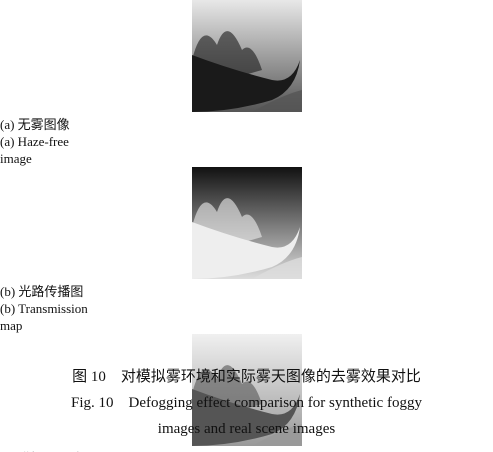 This screenshot has width=493, height=452. I want to click on panel-caption: (a) 无雾图像 (a) Haze-free image, so click(246, 141).